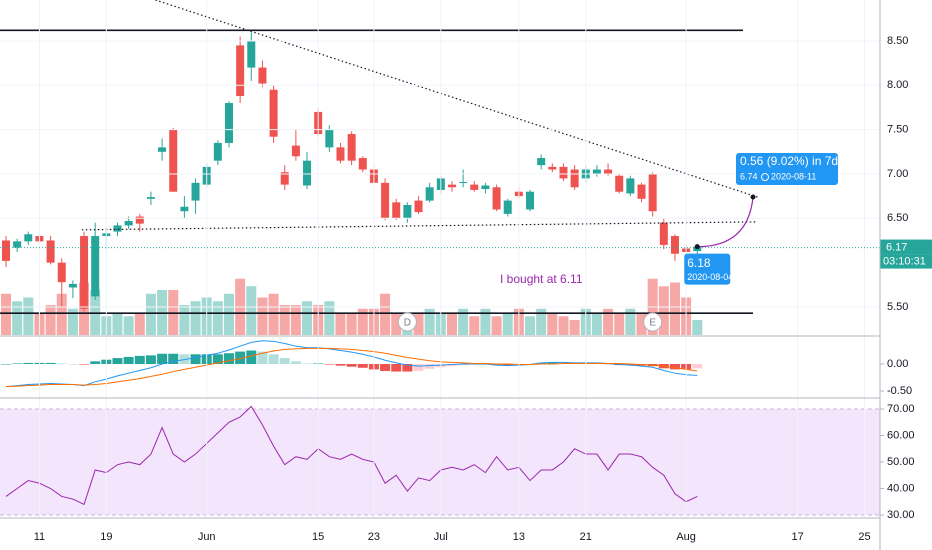  I want to click on signal-line, so click(351, 367).